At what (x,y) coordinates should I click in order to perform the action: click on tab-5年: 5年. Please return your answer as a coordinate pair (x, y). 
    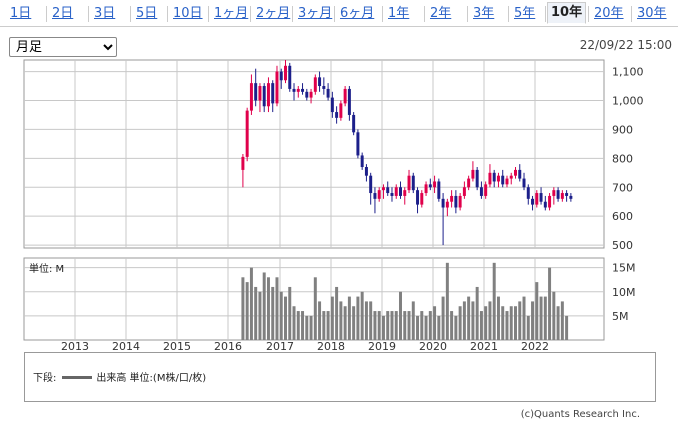
    Looking at the image, I should click on (525, 13).